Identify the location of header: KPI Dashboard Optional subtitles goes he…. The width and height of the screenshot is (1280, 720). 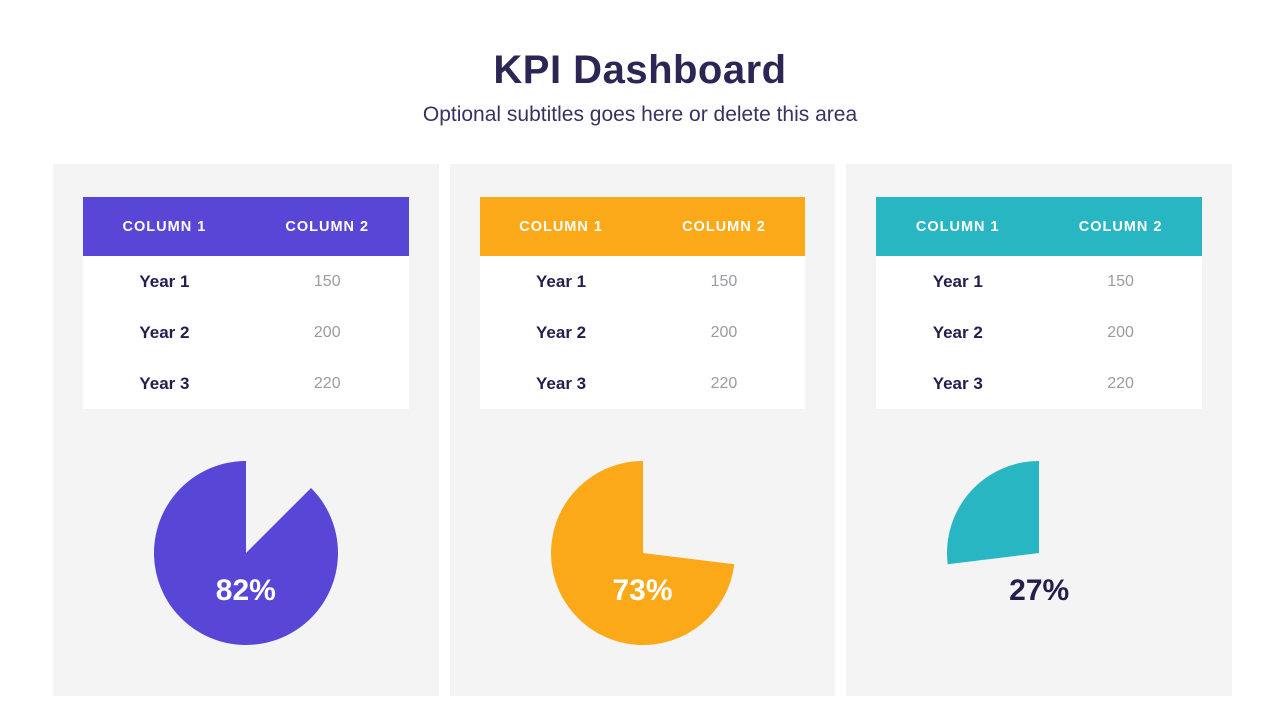
(640, 87).